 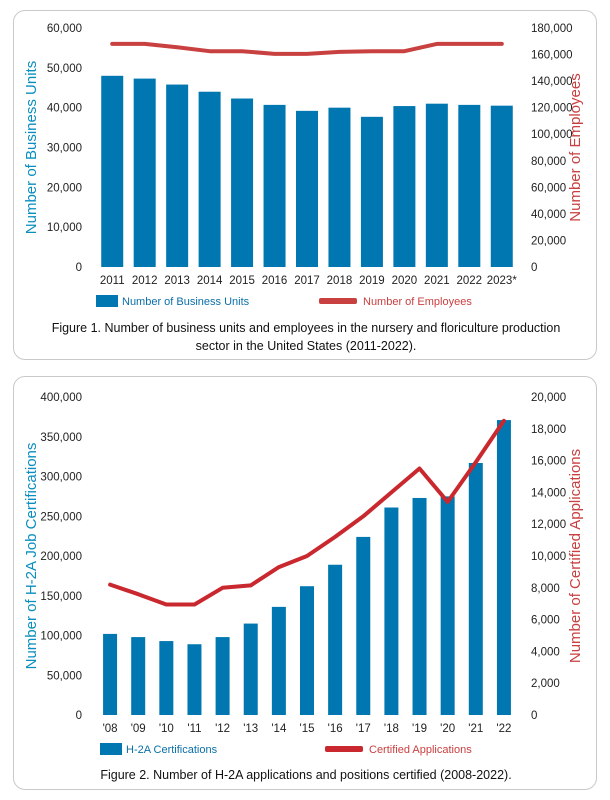 I want to click on x-tick-label: '09, so click(x=138, y=729).